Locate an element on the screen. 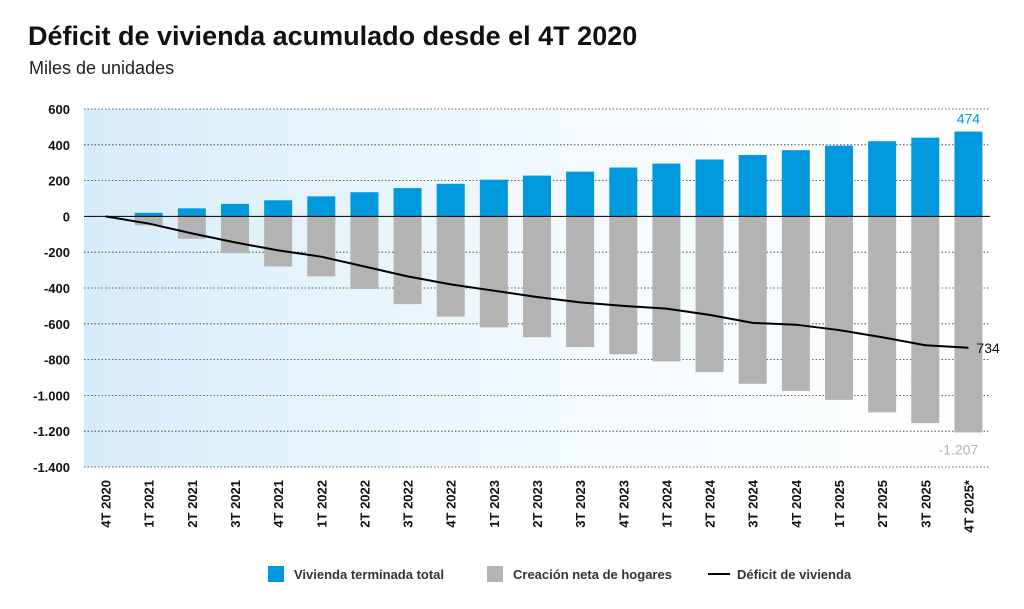 The width and height of the screenshot is (1024, 609). x-tick-label: 2T 2025 is located at coordinates (882, 504).